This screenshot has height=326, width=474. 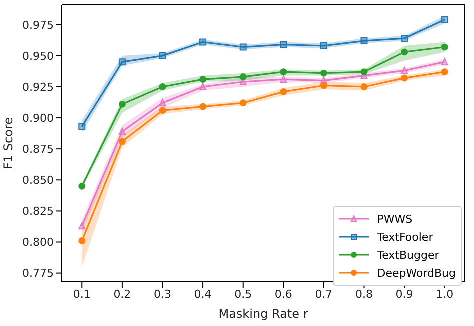 What do you see at coordinates (445, 294) in the screenshot?
I see `x-tick-label: 1.0` at bounding box center [445, 294].